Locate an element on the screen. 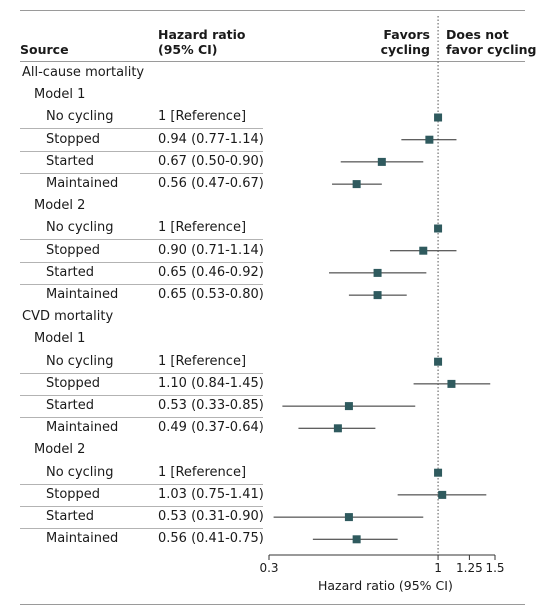 This screenshot has width=543, height=611. hazard-ratio-header-line2: (95% CI) is located at coordinates (188, 49).